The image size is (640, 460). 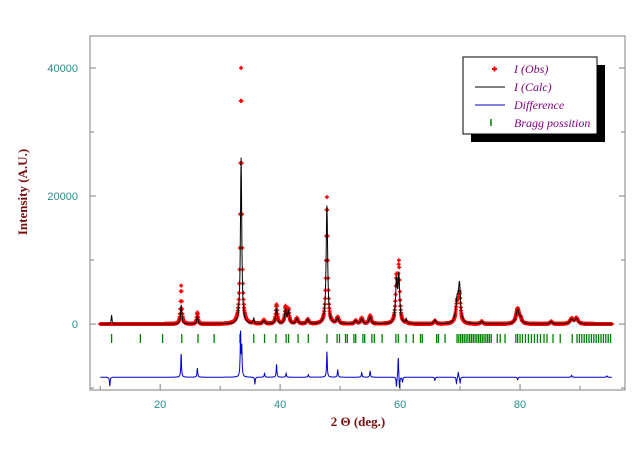 I want to click on legend-label-calc: I (Calc), so click(x=532, y=87).